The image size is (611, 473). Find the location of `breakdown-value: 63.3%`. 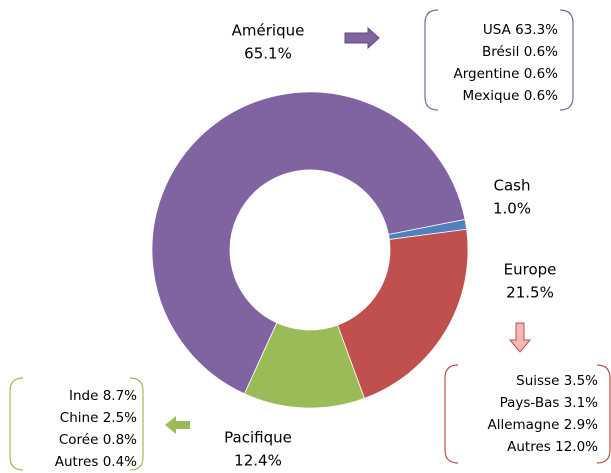

breakdown-value: 63.3% is located at coordinates (536, 30).